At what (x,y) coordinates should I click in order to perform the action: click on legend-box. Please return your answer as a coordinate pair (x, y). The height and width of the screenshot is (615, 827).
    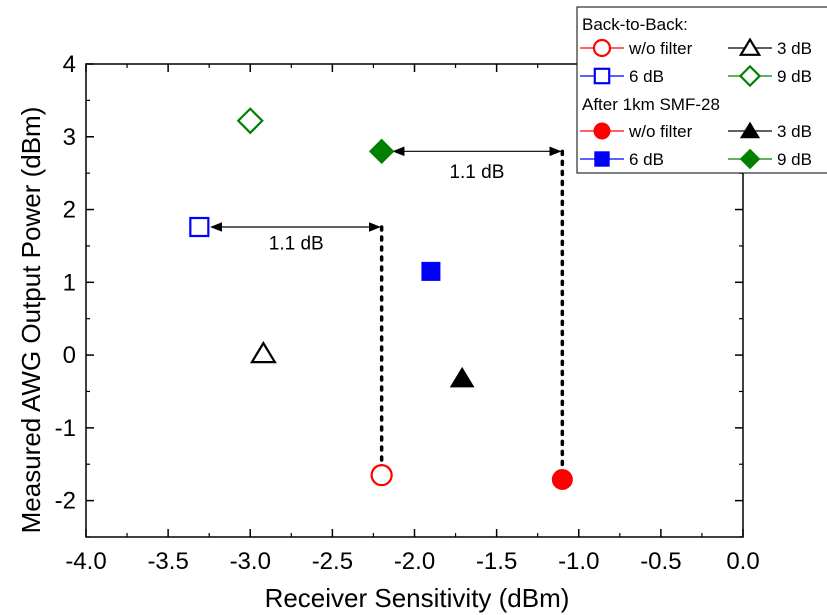
    Looking at the image, I should click on (701, 90).